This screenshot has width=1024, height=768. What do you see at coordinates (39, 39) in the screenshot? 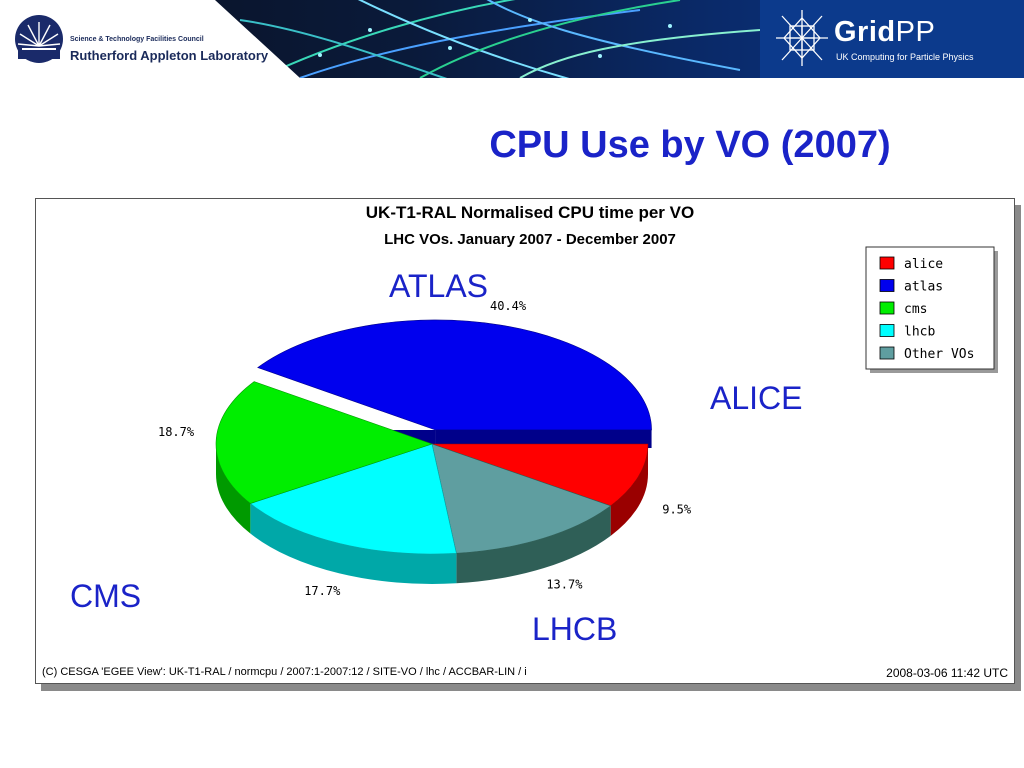
I see `ral-sunburst-icon` at bounding box center [39, 39].